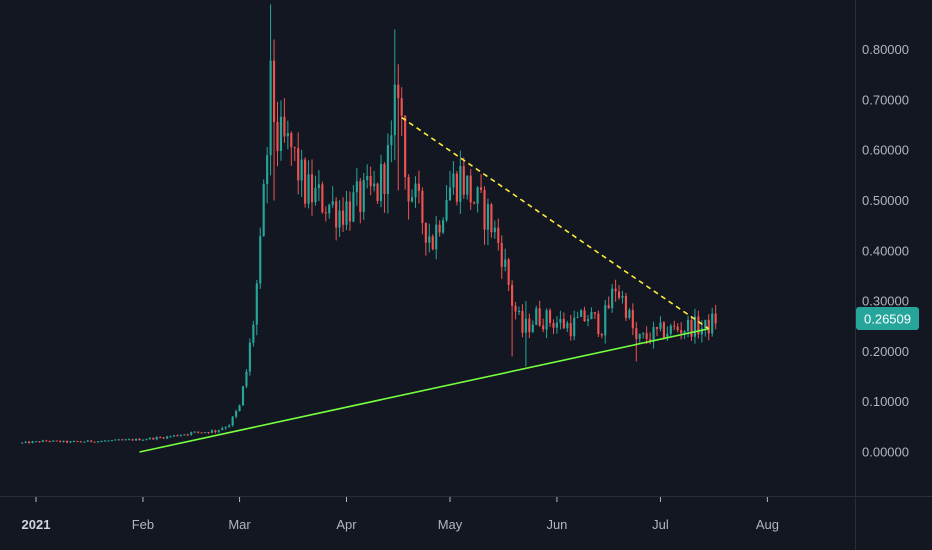 The height and width of the screenshot is (550, 932). Describe the element at coordinates (885, 401) in the screenshot. I see `y-tick-label: 0.10000` at that location.